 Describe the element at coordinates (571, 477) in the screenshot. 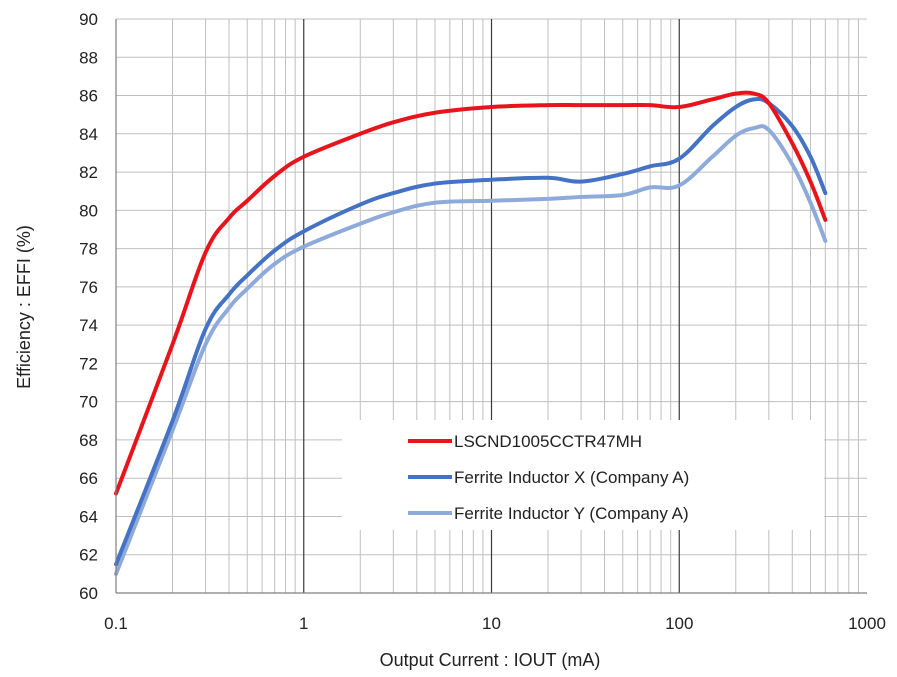

I see `legend-label-2: Ferrite Inductor X (Company A)` at that location.